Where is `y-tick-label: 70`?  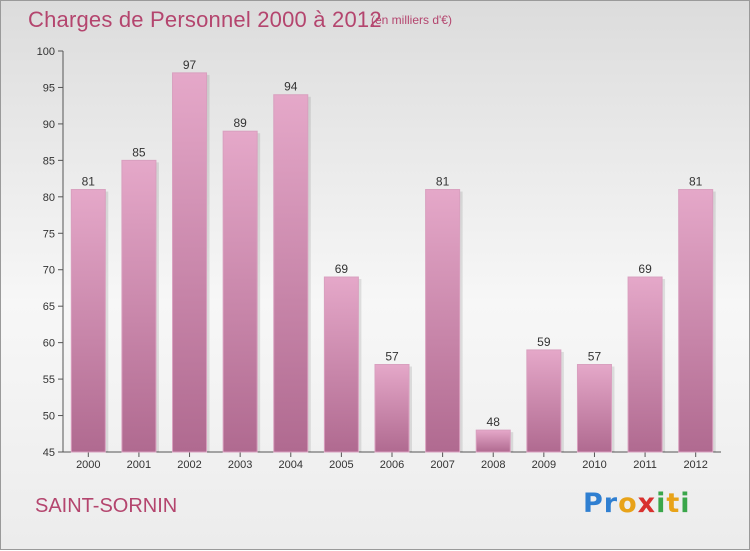 y-tick-label: 70 is located at coordinates (49, 271).